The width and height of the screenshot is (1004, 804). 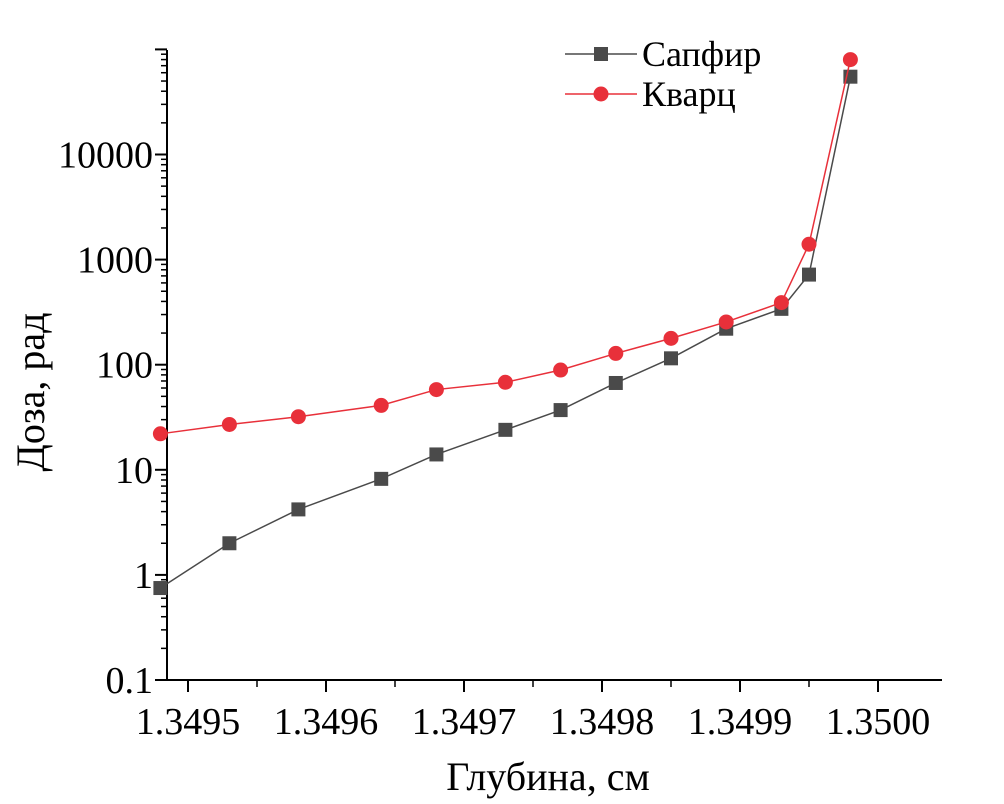 What do you see at coordinates (30, 392) in the screenshot?
I see `y-axis-title: Доза, рад` at bounding box center [30, 392].